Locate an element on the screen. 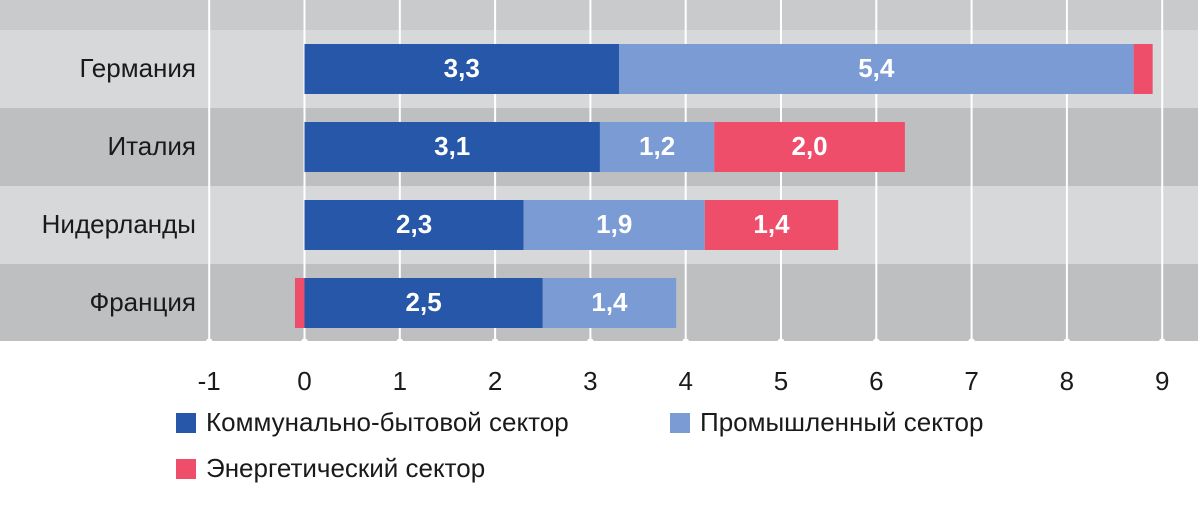 This screenshot has height=506, width=1198. legend-item: Энергетический сектор is located at coordinates (330, 468).